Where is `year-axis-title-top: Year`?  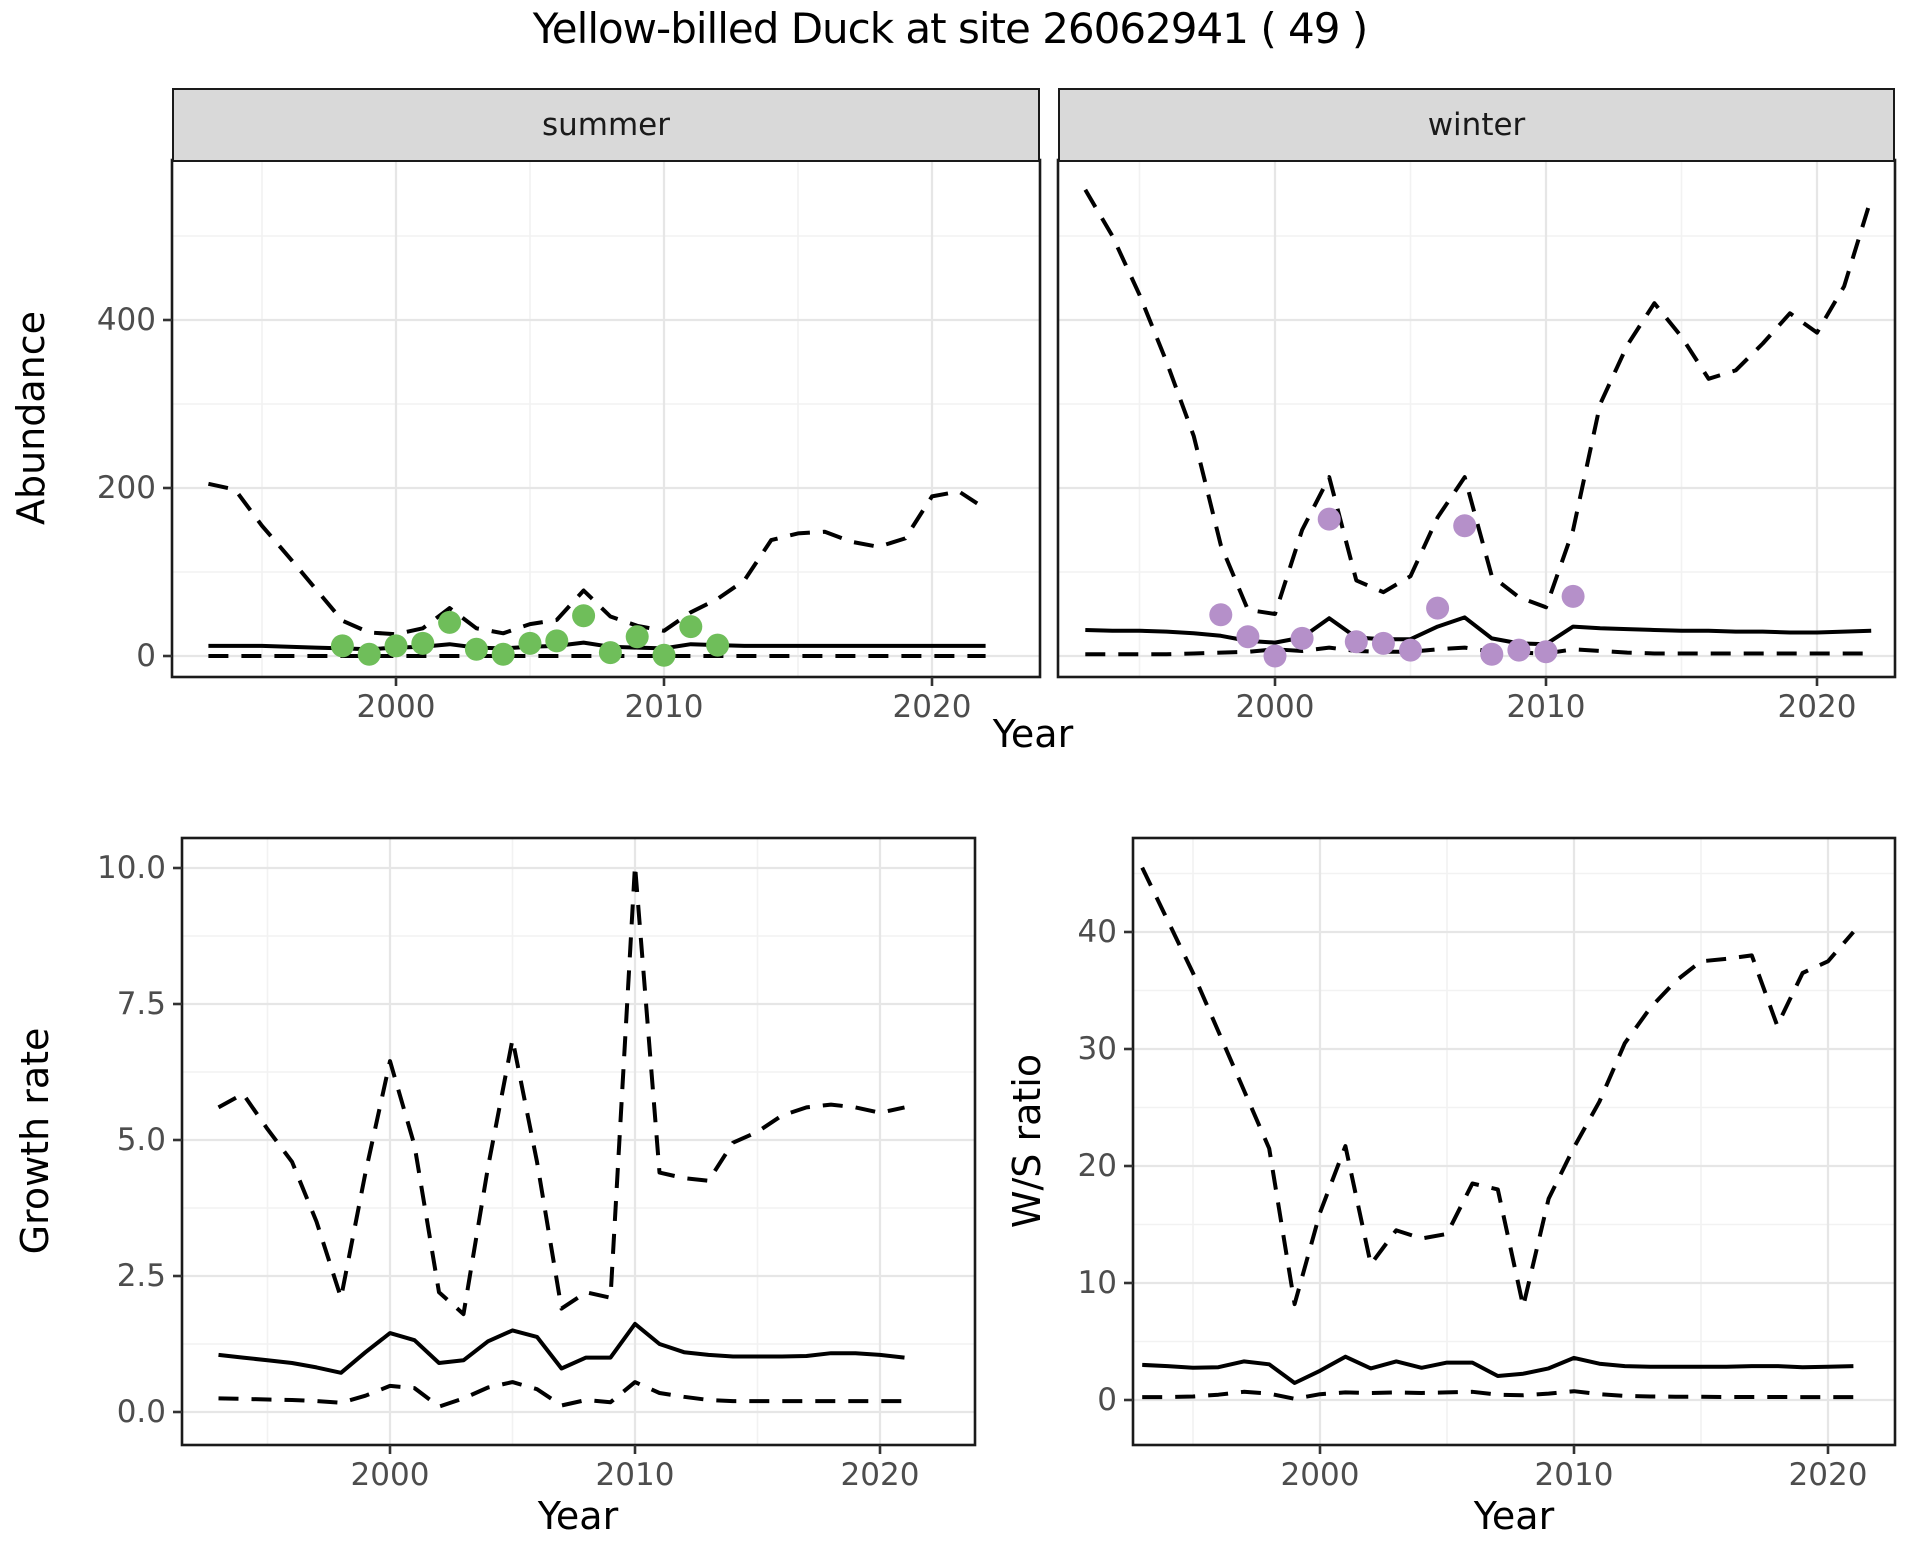
year-axis-title-top: Year is located at coordinates (1033, 734).